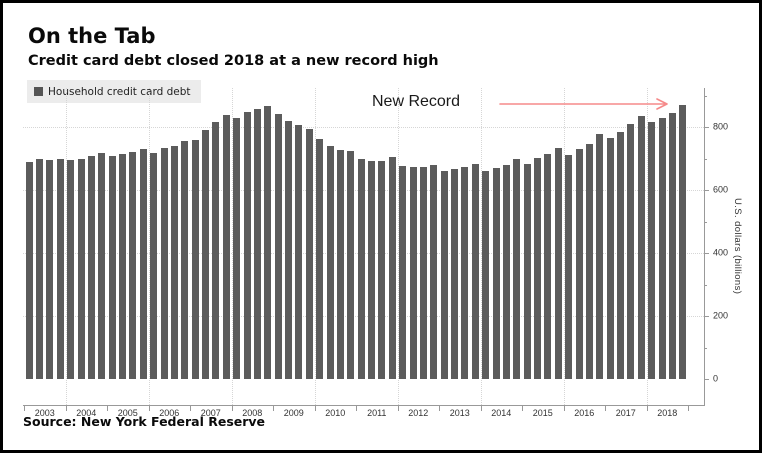 The height and width of the screenshot is (453, 762). Describe the element at coordinates (169, 413) in the screenshot. I see `x-tick-label-2006: 2006` at that location.